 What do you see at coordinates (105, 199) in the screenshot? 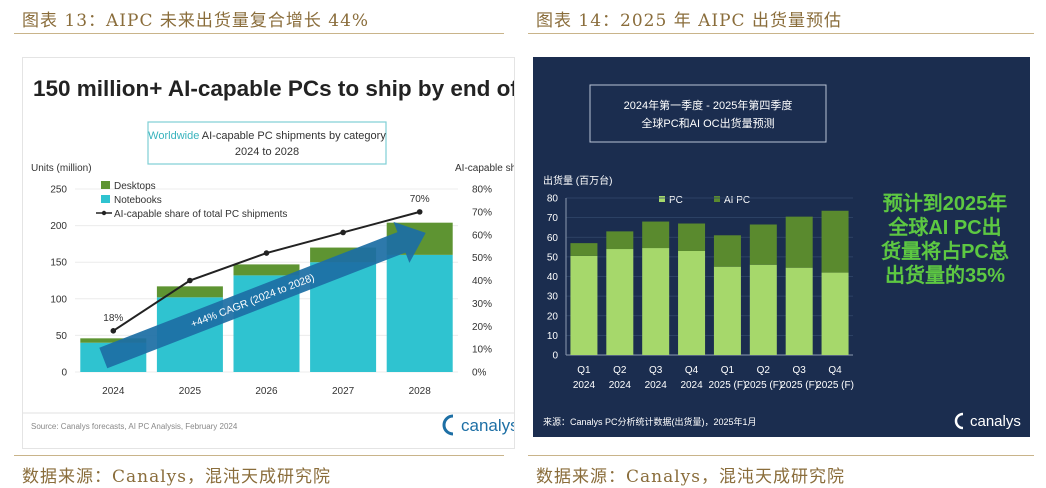
I see `legend-notebooks-swatch` at bounding box center [105, 199].